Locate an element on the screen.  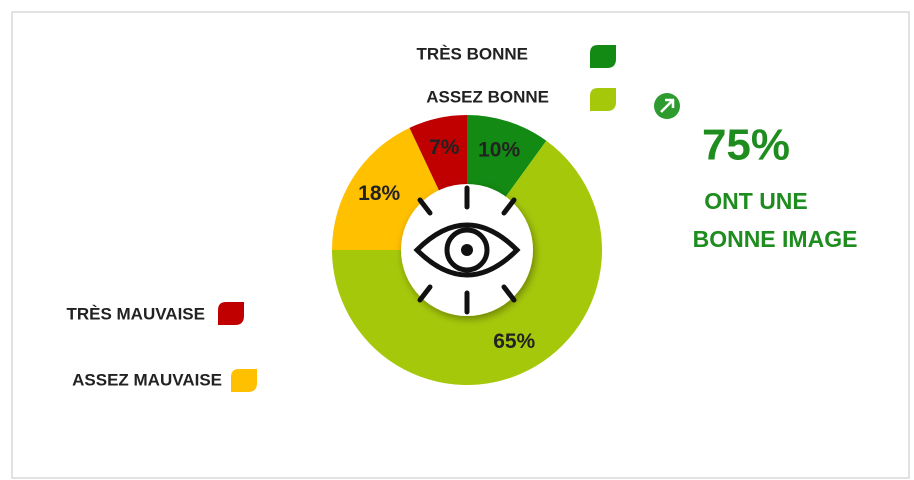
data-label: 10% is located at coordinates (499, 150).